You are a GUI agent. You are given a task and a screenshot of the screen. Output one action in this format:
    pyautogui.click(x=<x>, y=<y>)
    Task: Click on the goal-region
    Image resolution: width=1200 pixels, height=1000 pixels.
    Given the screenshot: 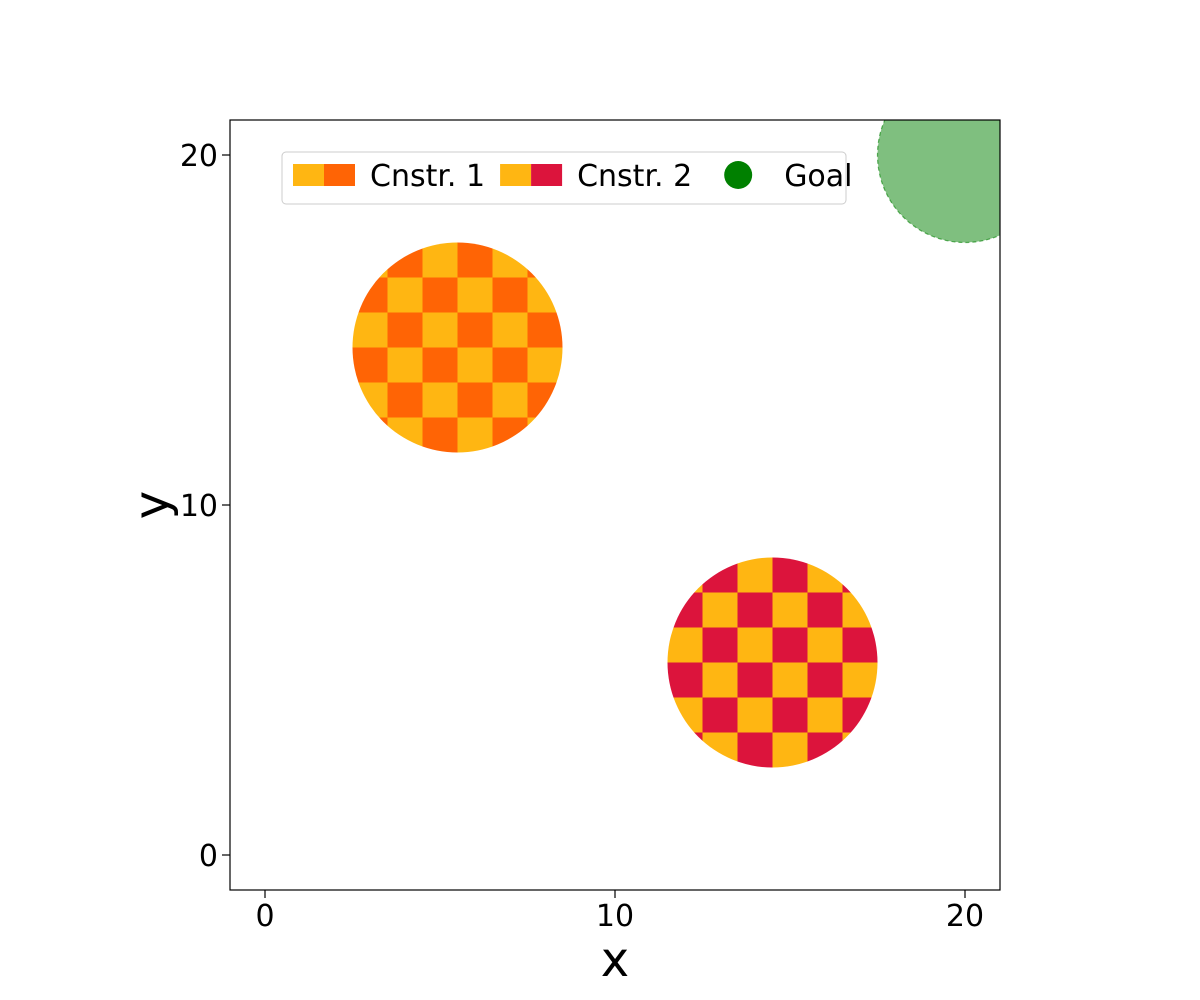 What is the action you would take?
    pyautogui.click(x=938, y=182)
    